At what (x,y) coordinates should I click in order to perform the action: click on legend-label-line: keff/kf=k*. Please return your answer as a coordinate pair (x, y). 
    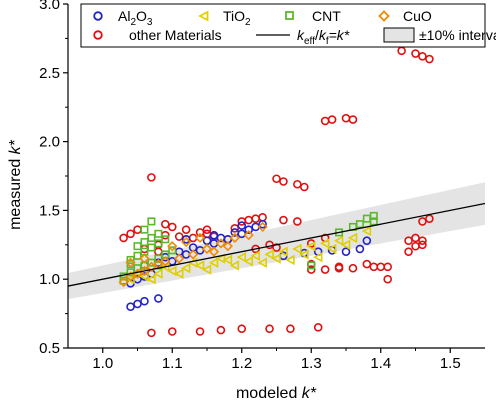
    Looking at the image, I should click on (323, 37).